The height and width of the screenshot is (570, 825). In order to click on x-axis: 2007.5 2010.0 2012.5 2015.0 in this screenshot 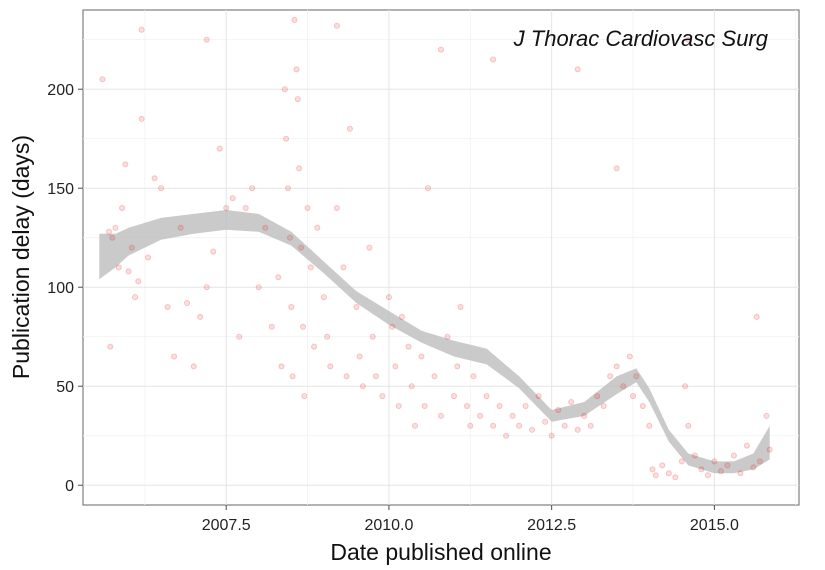, I will do `click(470, 519)`.